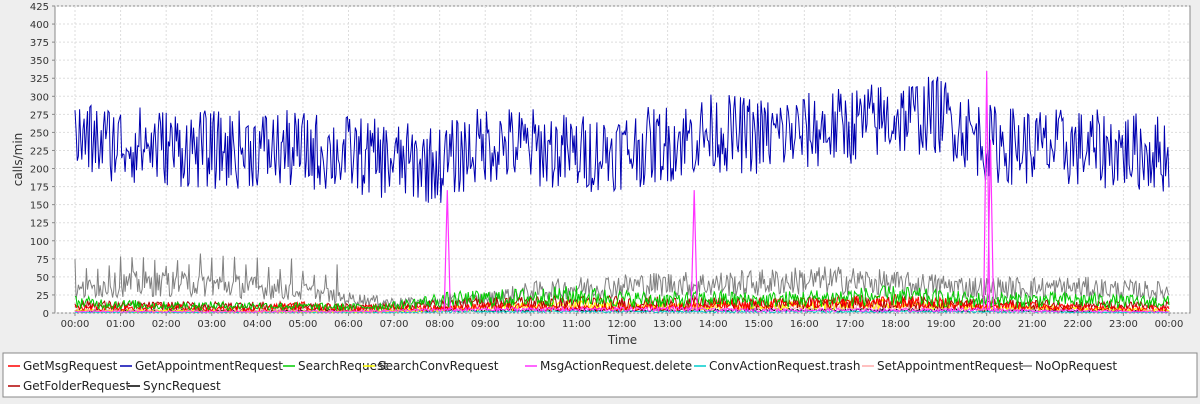 The image size is (1200, 404). I want to click on y-tick-label: 300, so click(39, 97).